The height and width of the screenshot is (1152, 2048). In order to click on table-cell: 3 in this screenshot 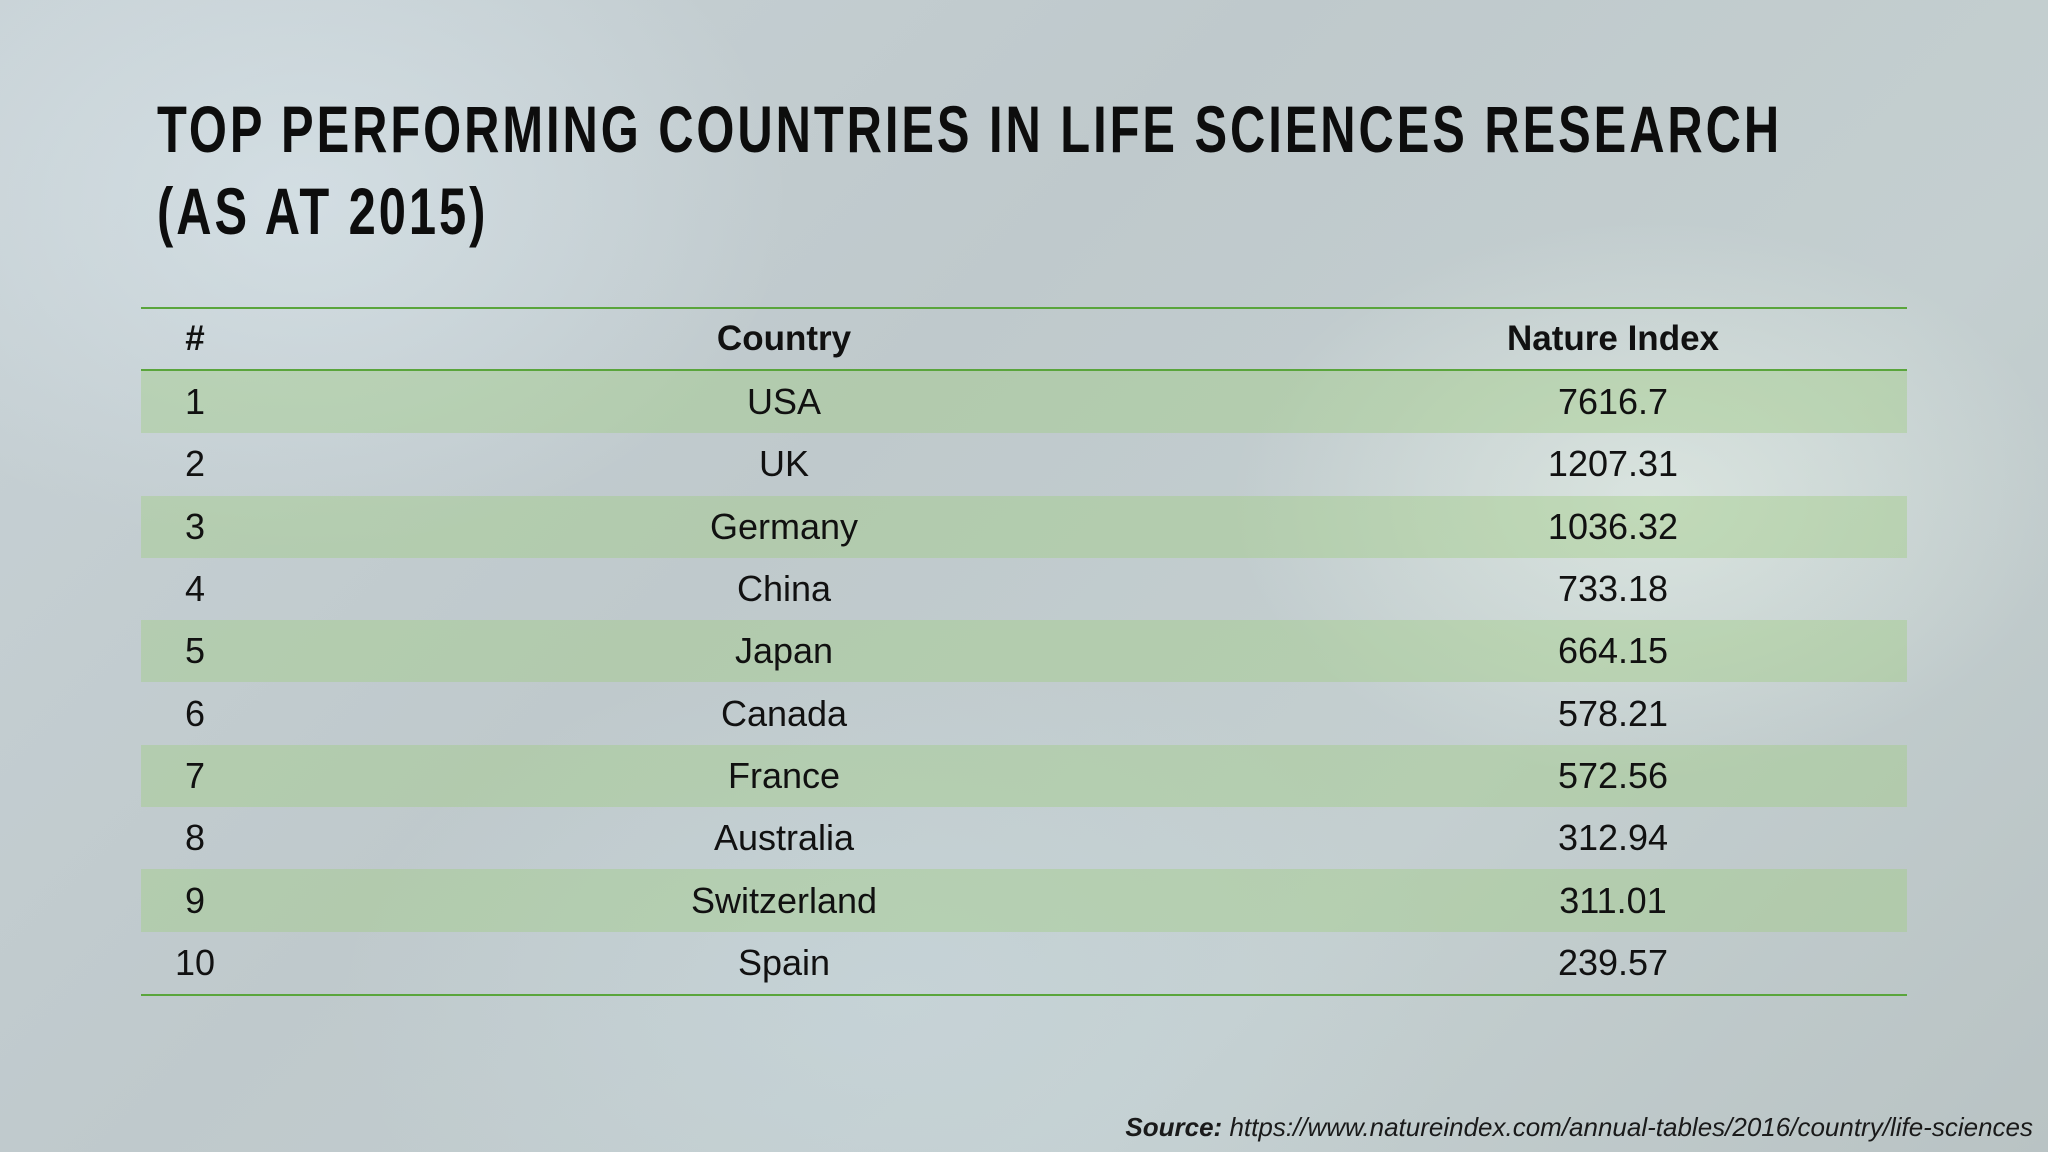, I will do `click(195, 526)`.